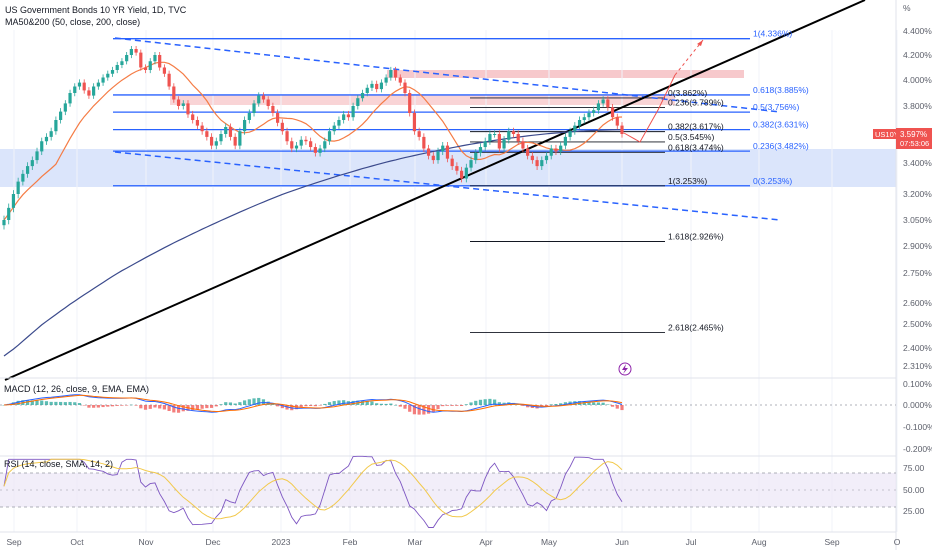 The image size is (932, 550). I want to click on rsi-pane, so click(313, 491).